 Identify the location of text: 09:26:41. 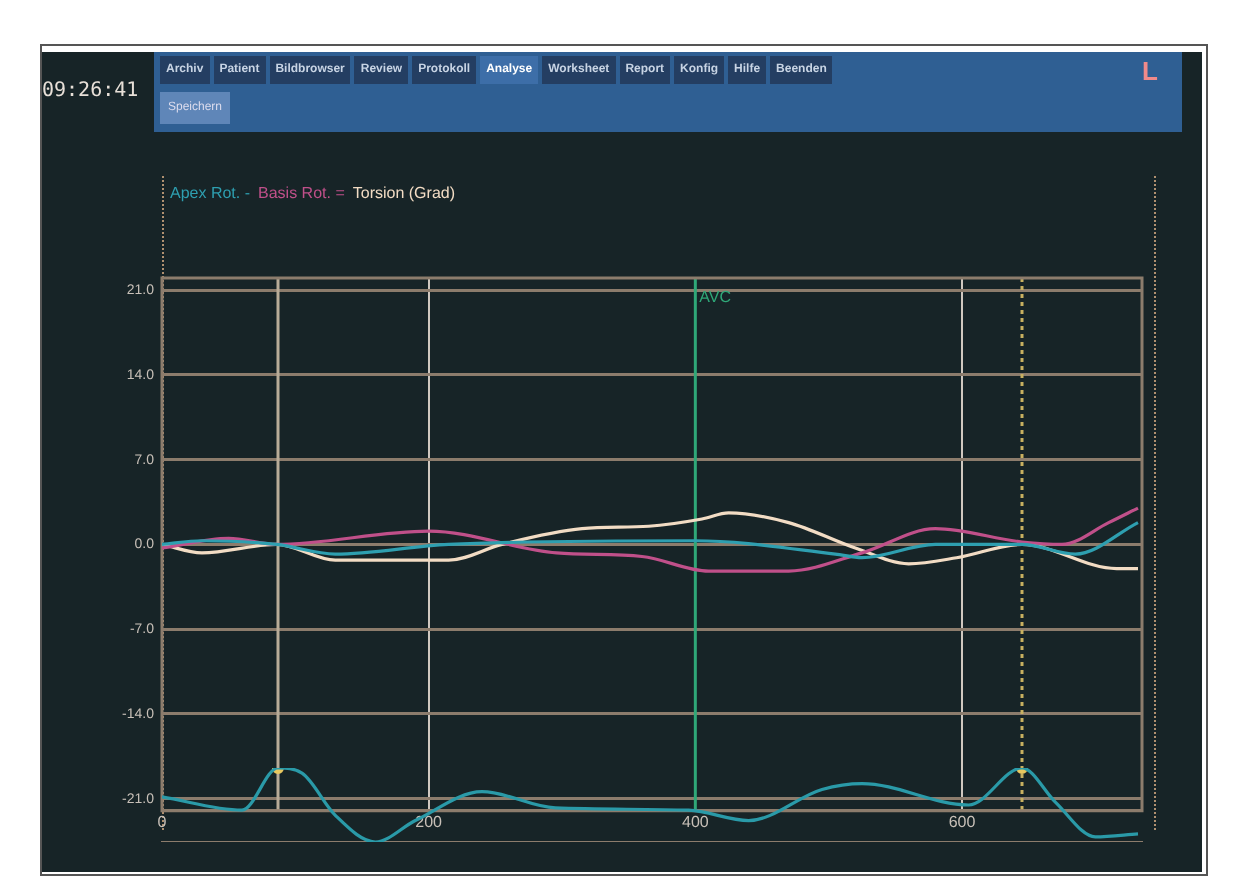
(90, 91).